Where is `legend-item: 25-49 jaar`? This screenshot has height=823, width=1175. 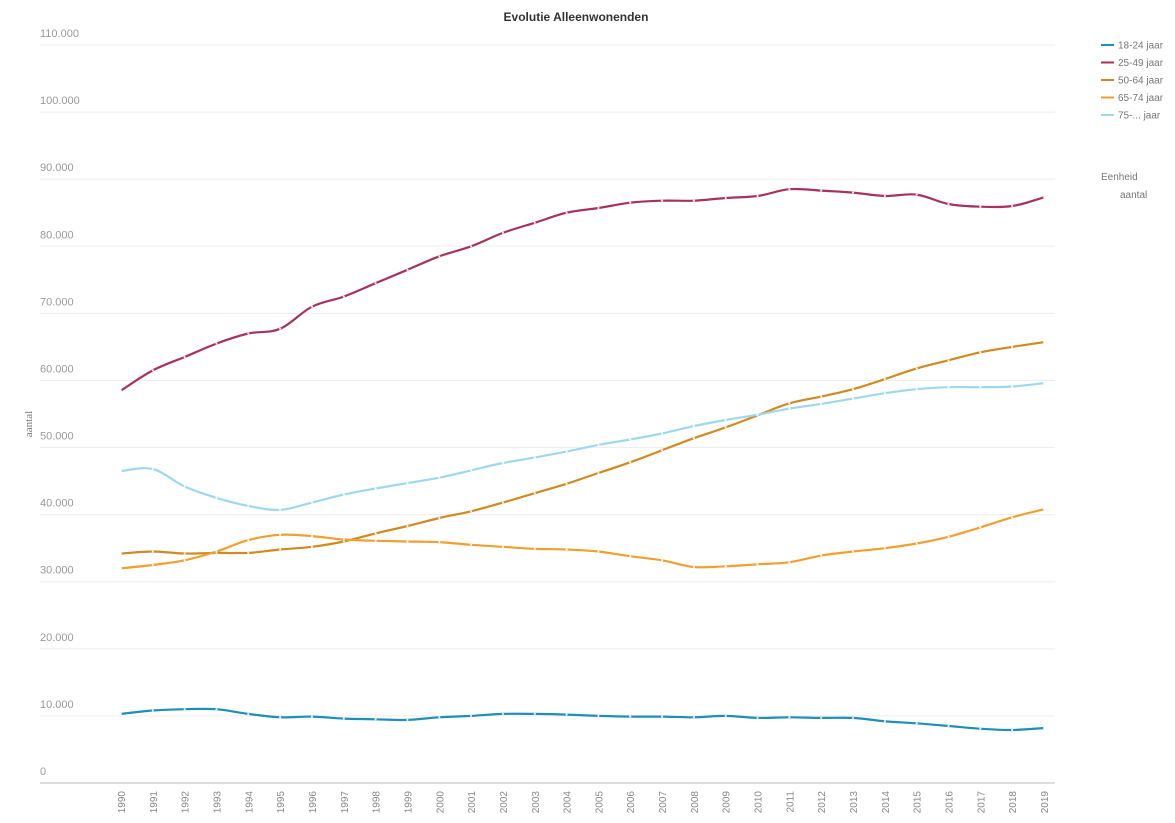 legend-item: 25-49 jaar is located at coordinates (1132, 63).